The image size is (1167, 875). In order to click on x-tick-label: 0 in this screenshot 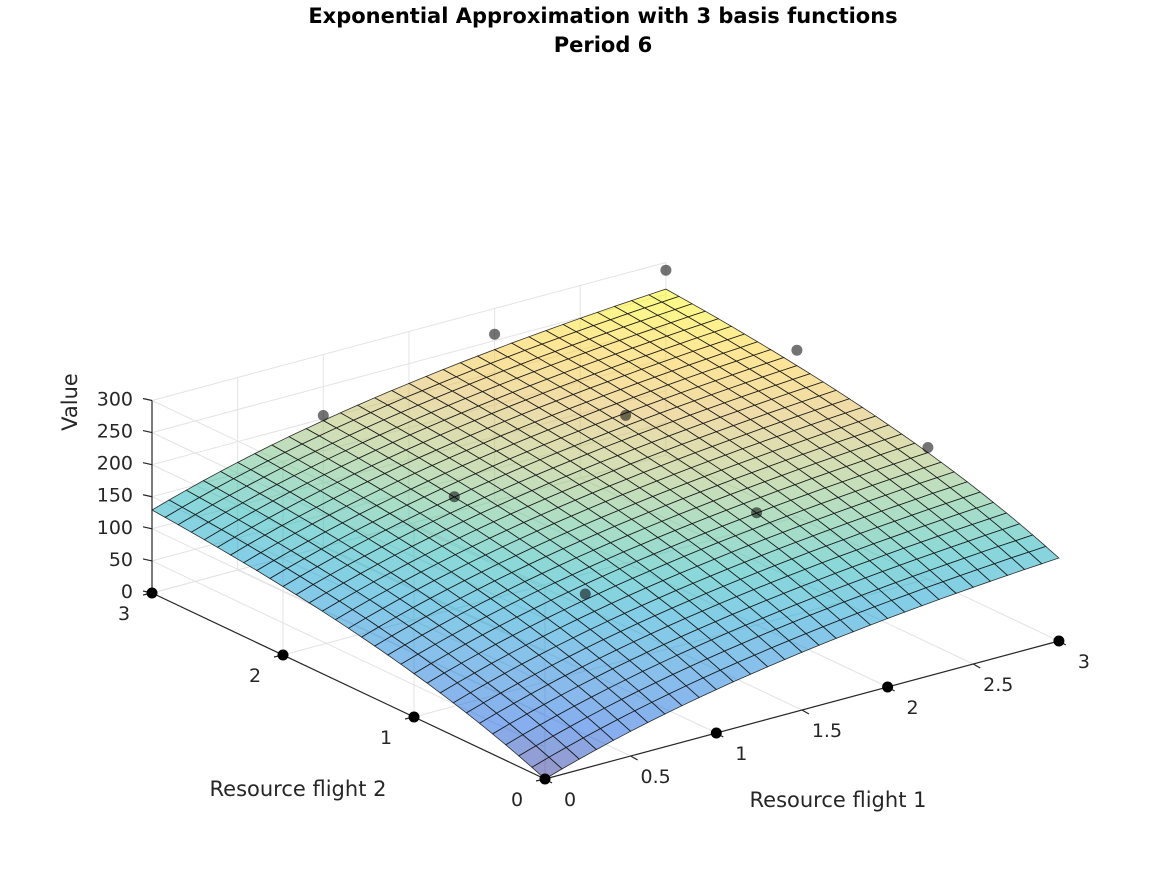, I will do `click(570, 800)`.